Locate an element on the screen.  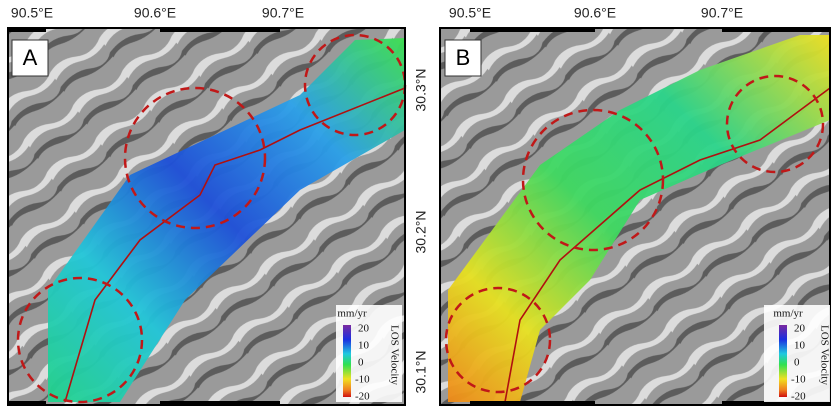
colorbar-box is located at coordinates (797, 353).